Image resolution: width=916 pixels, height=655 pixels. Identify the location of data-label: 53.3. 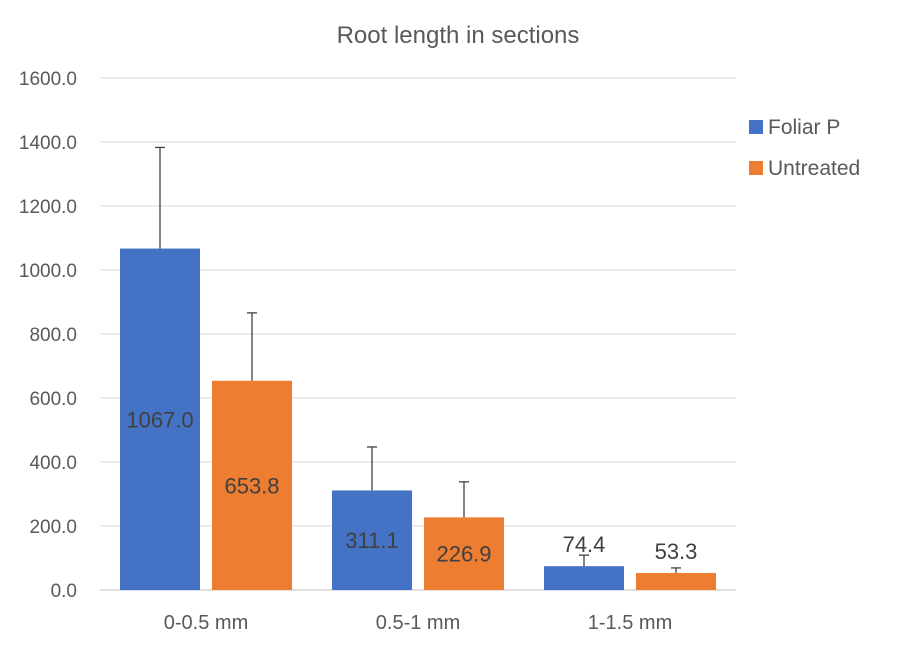
(676, 551).